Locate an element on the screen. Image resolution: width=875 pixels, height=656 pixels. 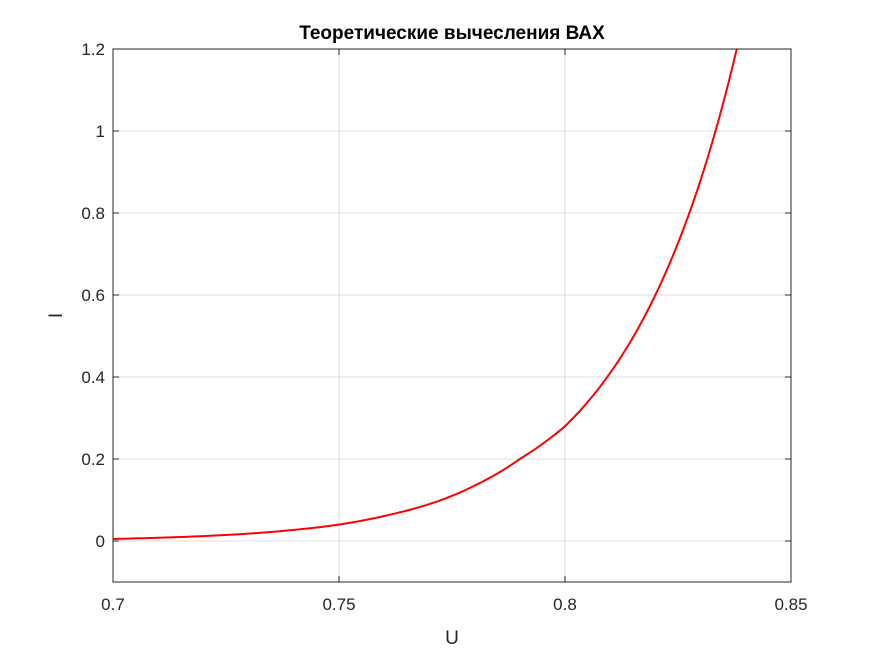
x-axis-label: U is located at coordinates (452, 638).